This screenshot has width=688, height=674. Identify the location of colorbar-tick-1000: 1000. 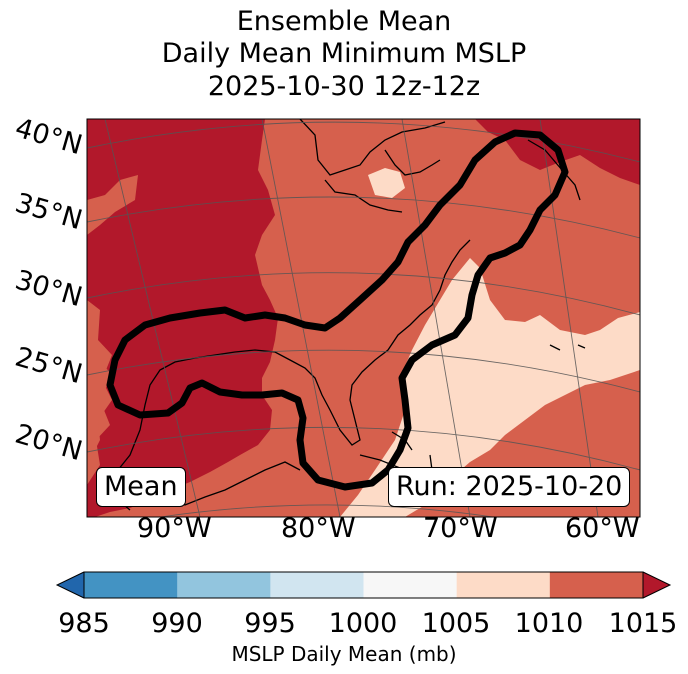
(363, 623).